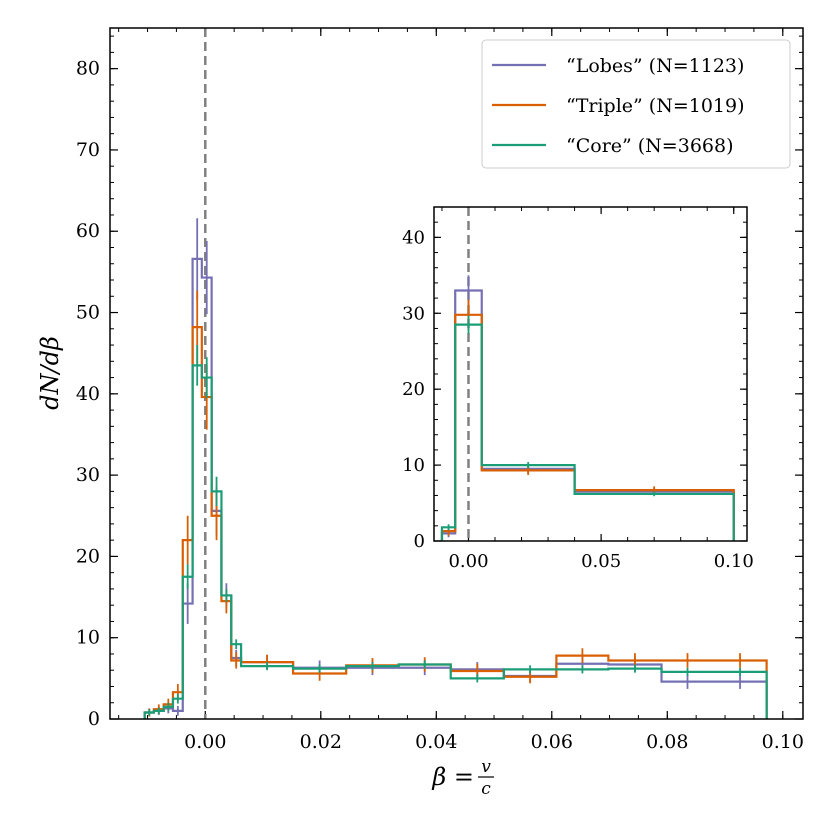 This screenshot has height=835, width=831. I want to click on legend-label-core: “Core” (N=3668), so click(650, 146).